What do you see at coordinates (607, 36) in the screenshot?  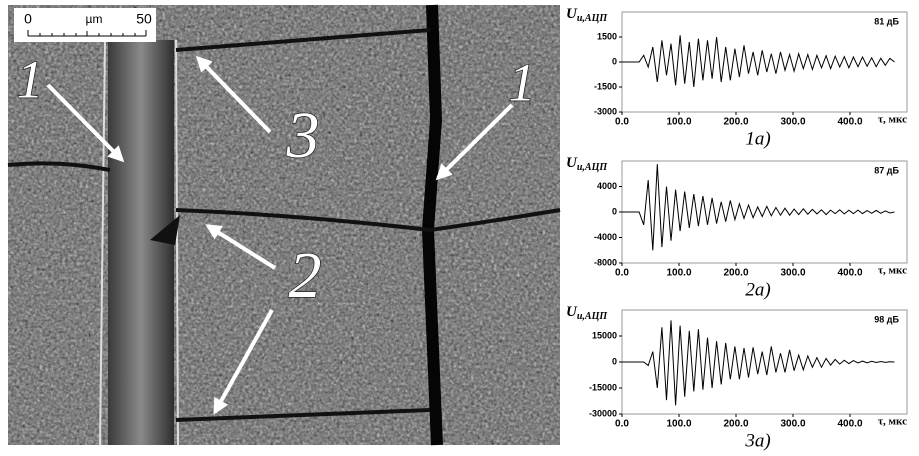 I see `y-tick-label: 1500` at bounding box center [607, 36].